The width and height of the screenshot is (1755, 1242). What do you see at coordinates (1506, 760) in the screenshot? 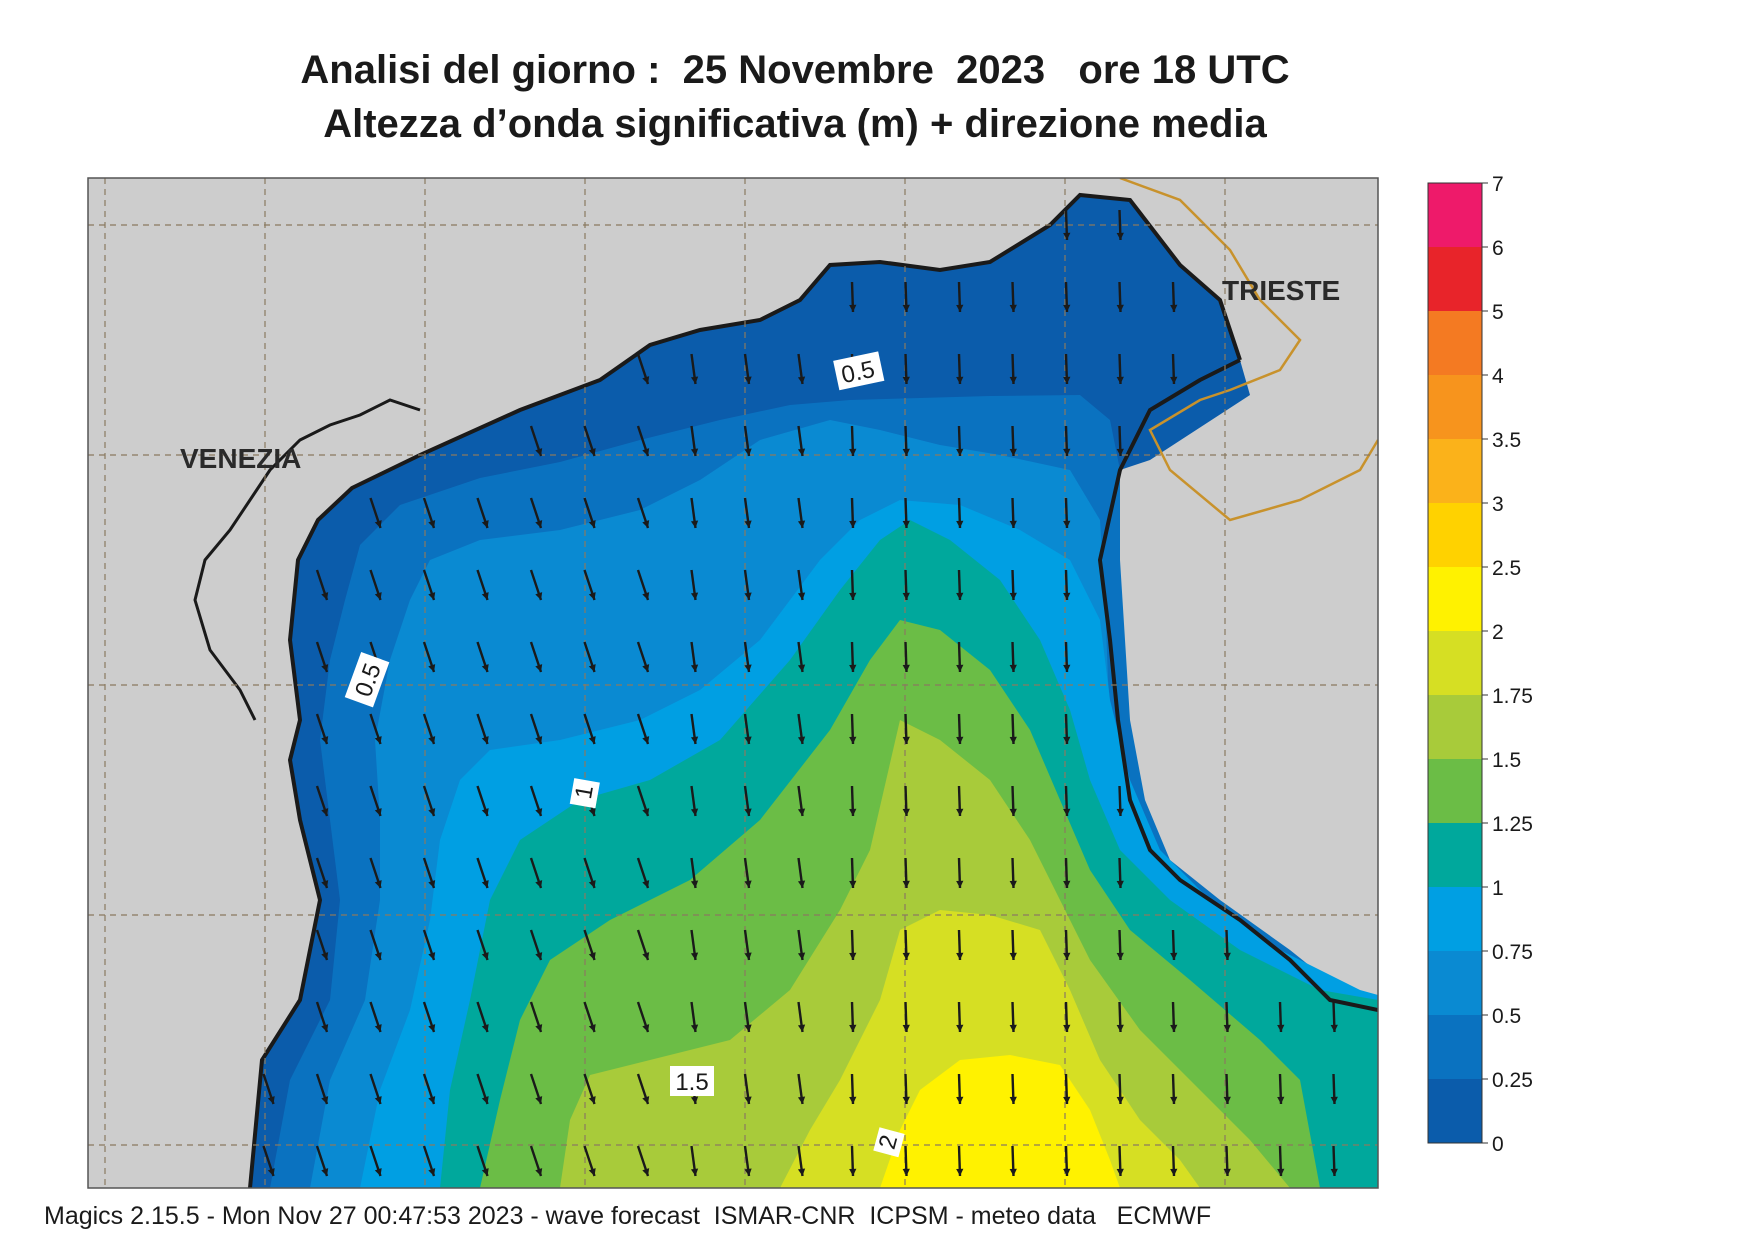
I see `legend-tick-label: 1.5` at bounding box center [1506, 760].